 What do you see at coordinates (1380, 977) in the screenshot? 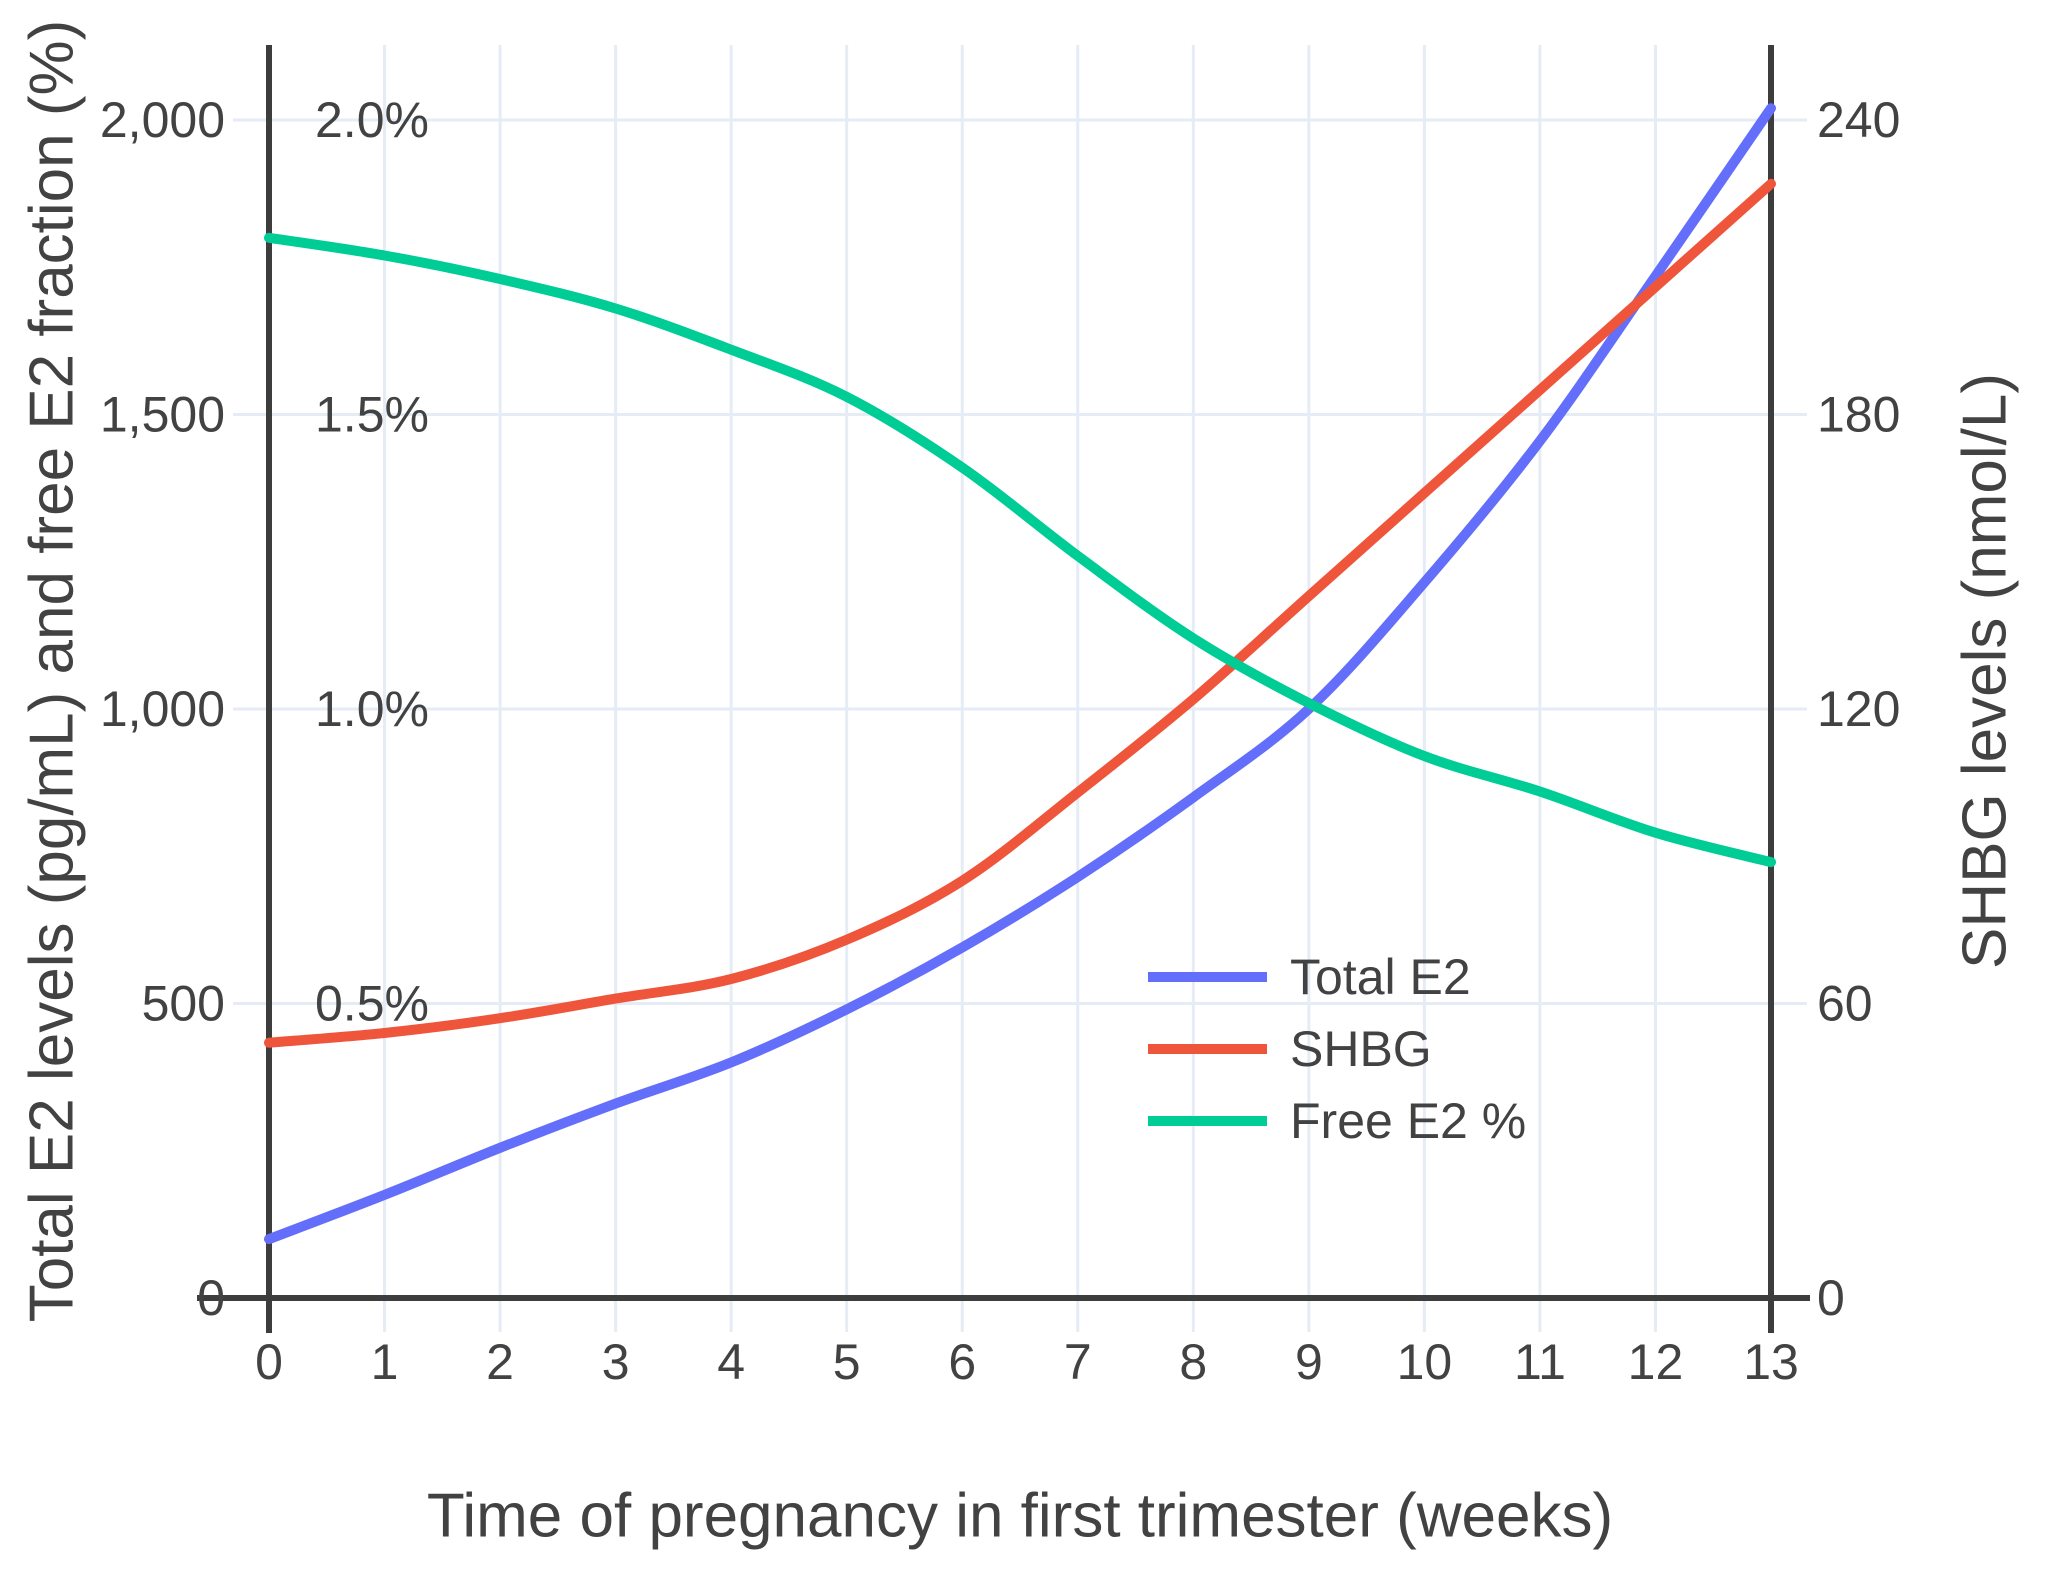
I see `legend-label: Total E2` at bounding box center [1380, 977].